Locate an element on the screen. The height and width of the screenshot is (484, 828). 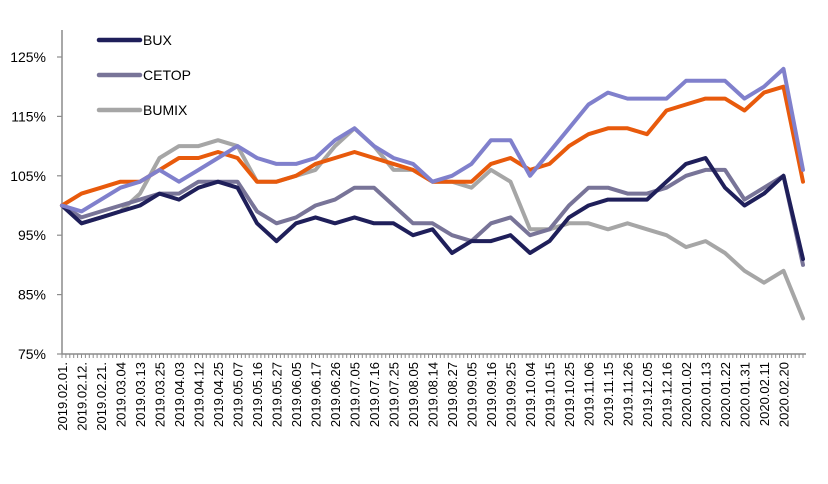
x-tick-label: 2019.07.16 is located at coordinates (374, 394).